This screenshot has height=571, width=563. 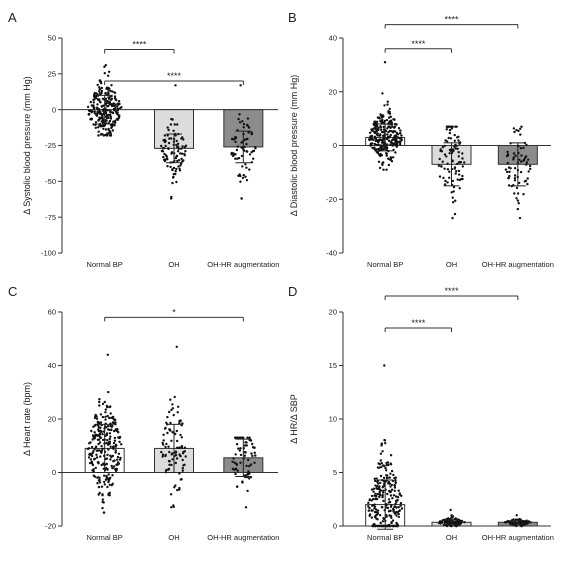 What do you see at coordinates (52, 73) in the screenshot?
I see `y-tick-label: 25` at bounding box center [52, 73].